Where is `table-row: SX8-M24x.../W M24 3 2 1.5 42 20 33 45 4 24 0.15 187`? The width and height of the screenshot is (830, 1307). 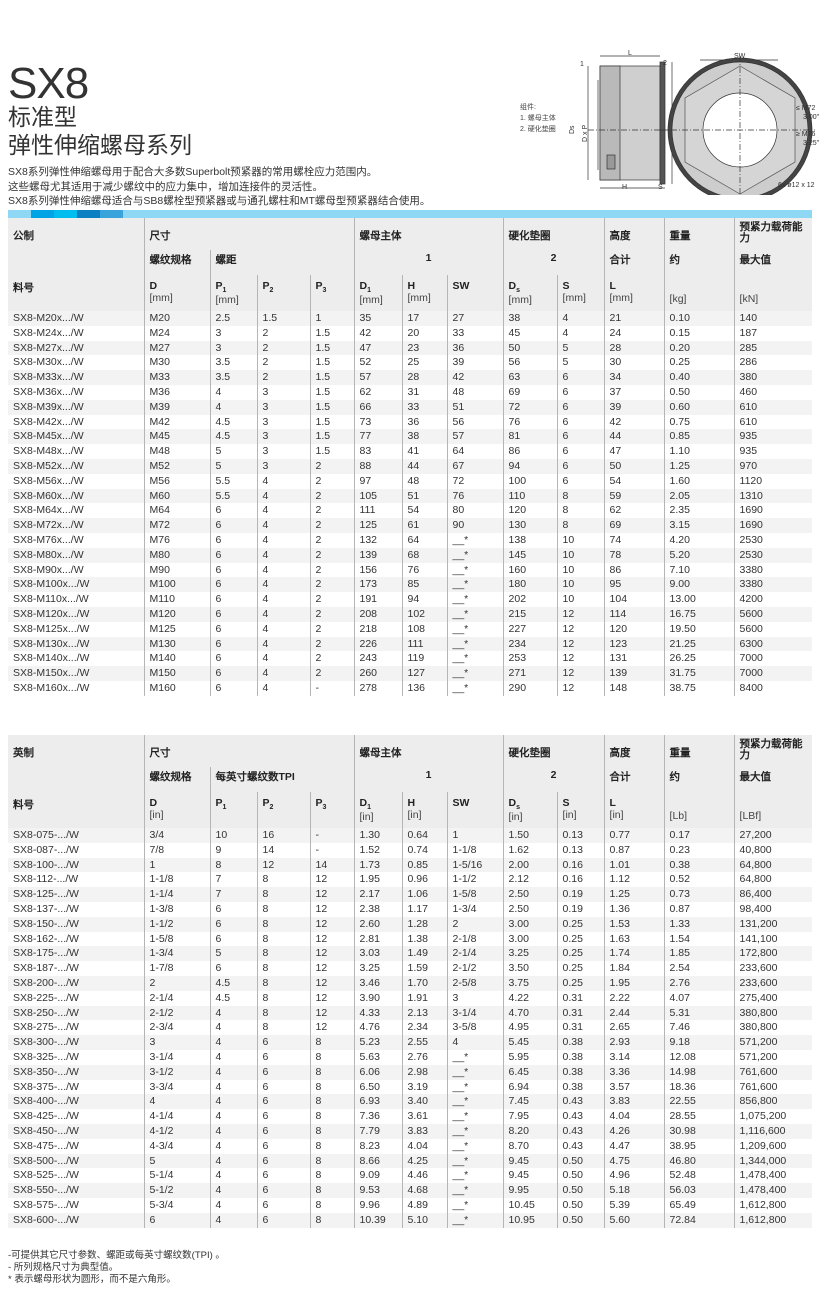 table-row: SX8-M24x.../W M24 3 2 1.5 42 20 33 45 4 24 0.15 187 is located at coordinates (410, 333).